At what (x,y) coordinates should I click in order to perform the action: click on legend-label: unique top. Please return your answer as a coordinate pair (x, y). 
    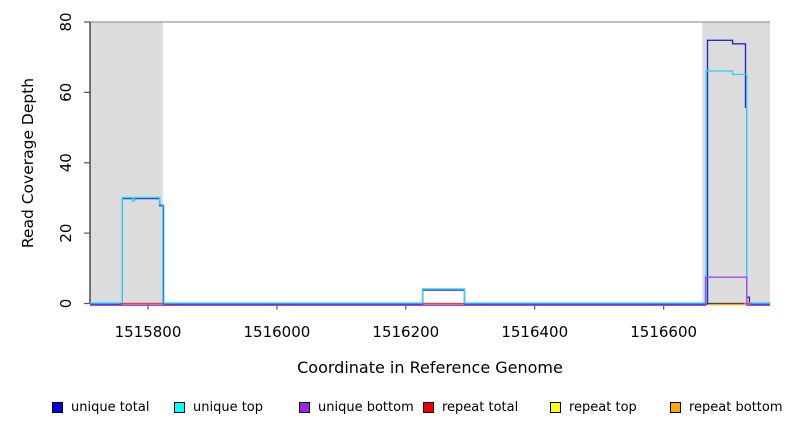
    Looking at the image, I should click on (228, 407).